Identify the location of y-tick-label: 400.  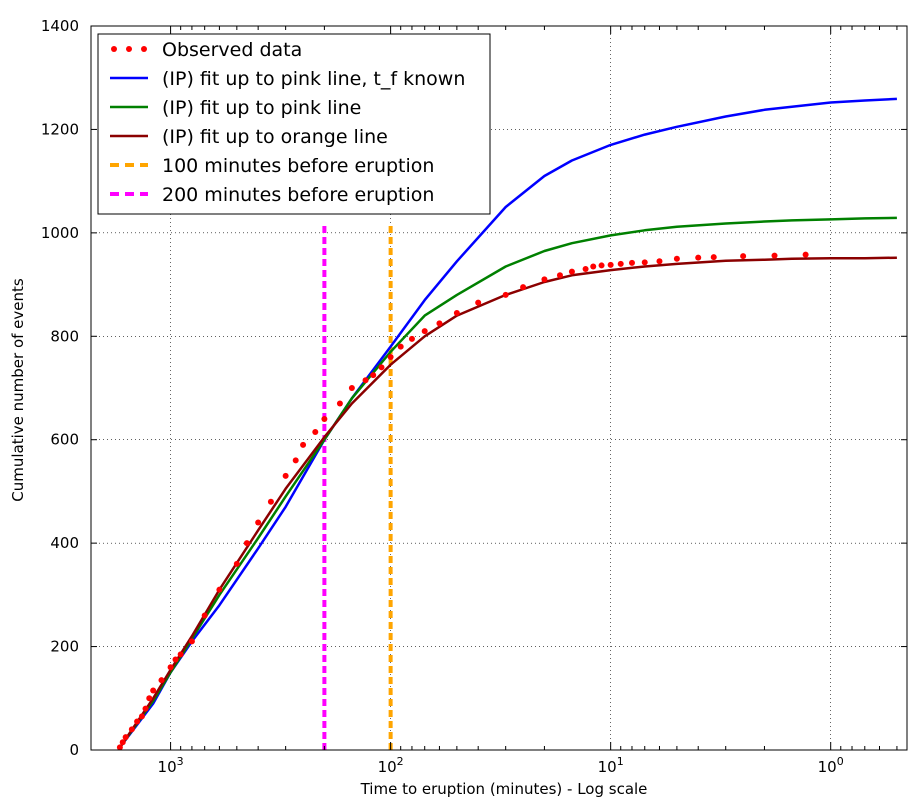
(64, 543).